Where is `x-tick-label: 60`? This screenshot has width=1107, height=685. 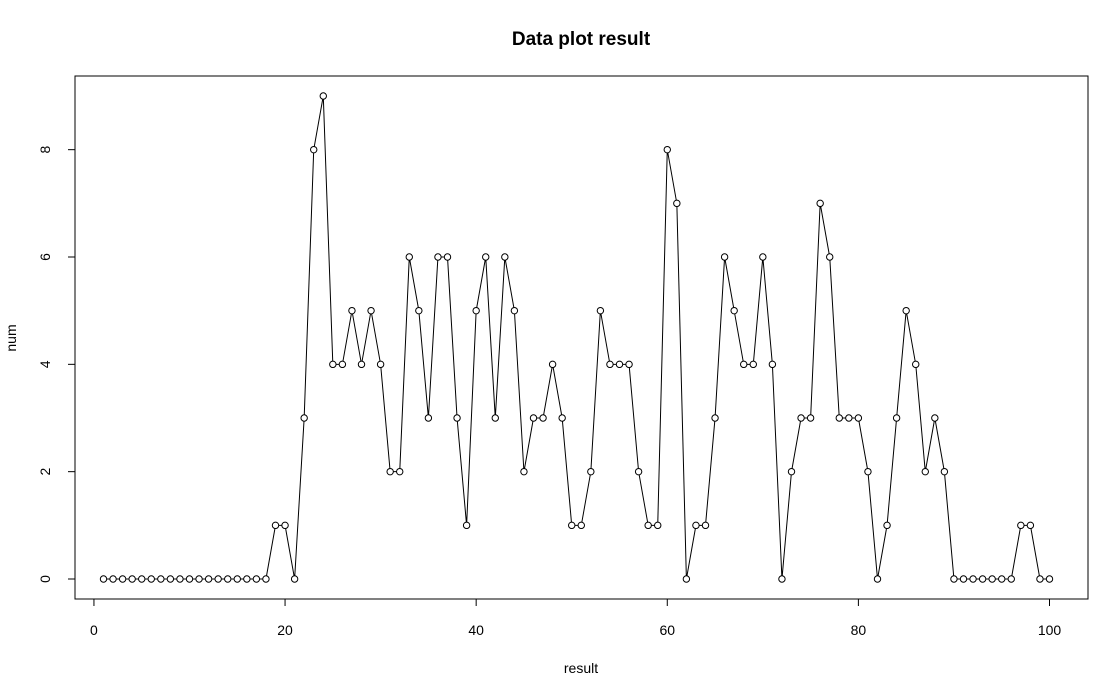 x-tick-label: 60 is located at coordinates (667, 630).